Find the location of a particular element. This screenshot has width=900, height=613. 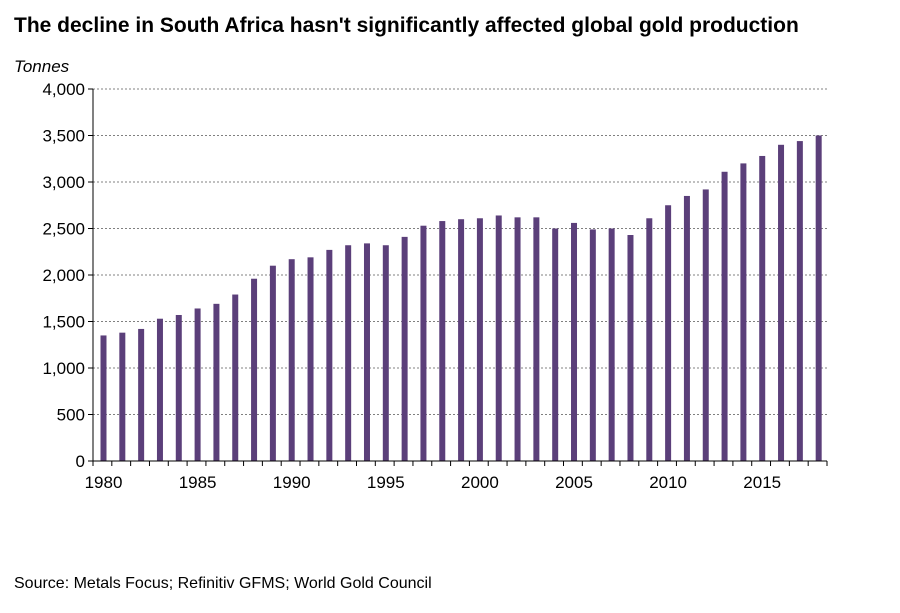

bar-1984 is located at coordinates (178, 387).